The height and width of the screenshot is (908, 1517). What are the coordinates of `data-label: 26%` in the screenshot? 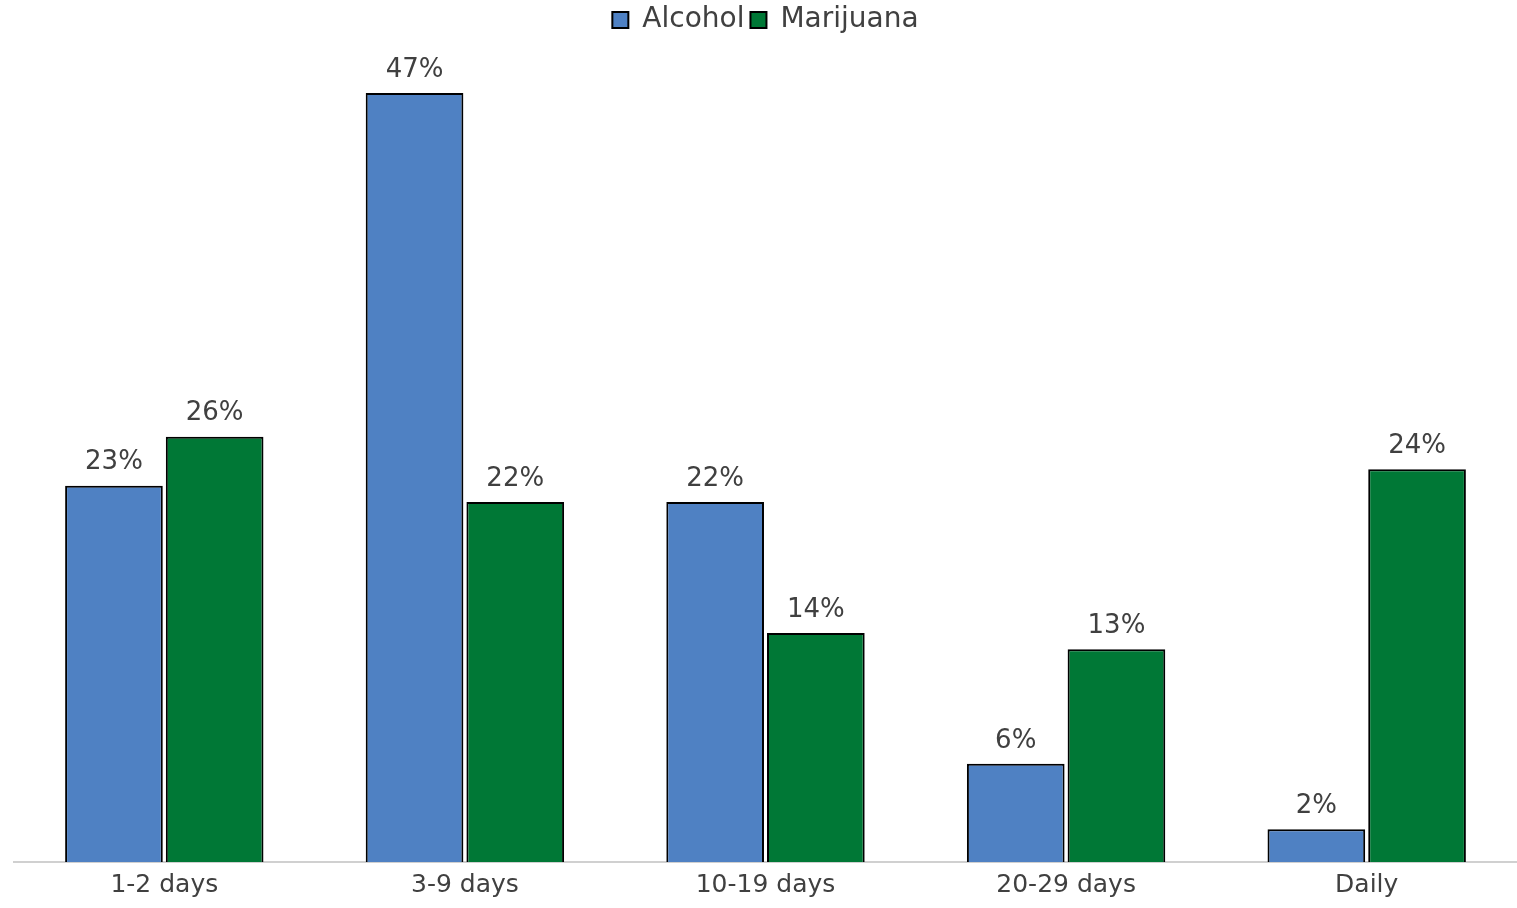 It's located at (214, 411).